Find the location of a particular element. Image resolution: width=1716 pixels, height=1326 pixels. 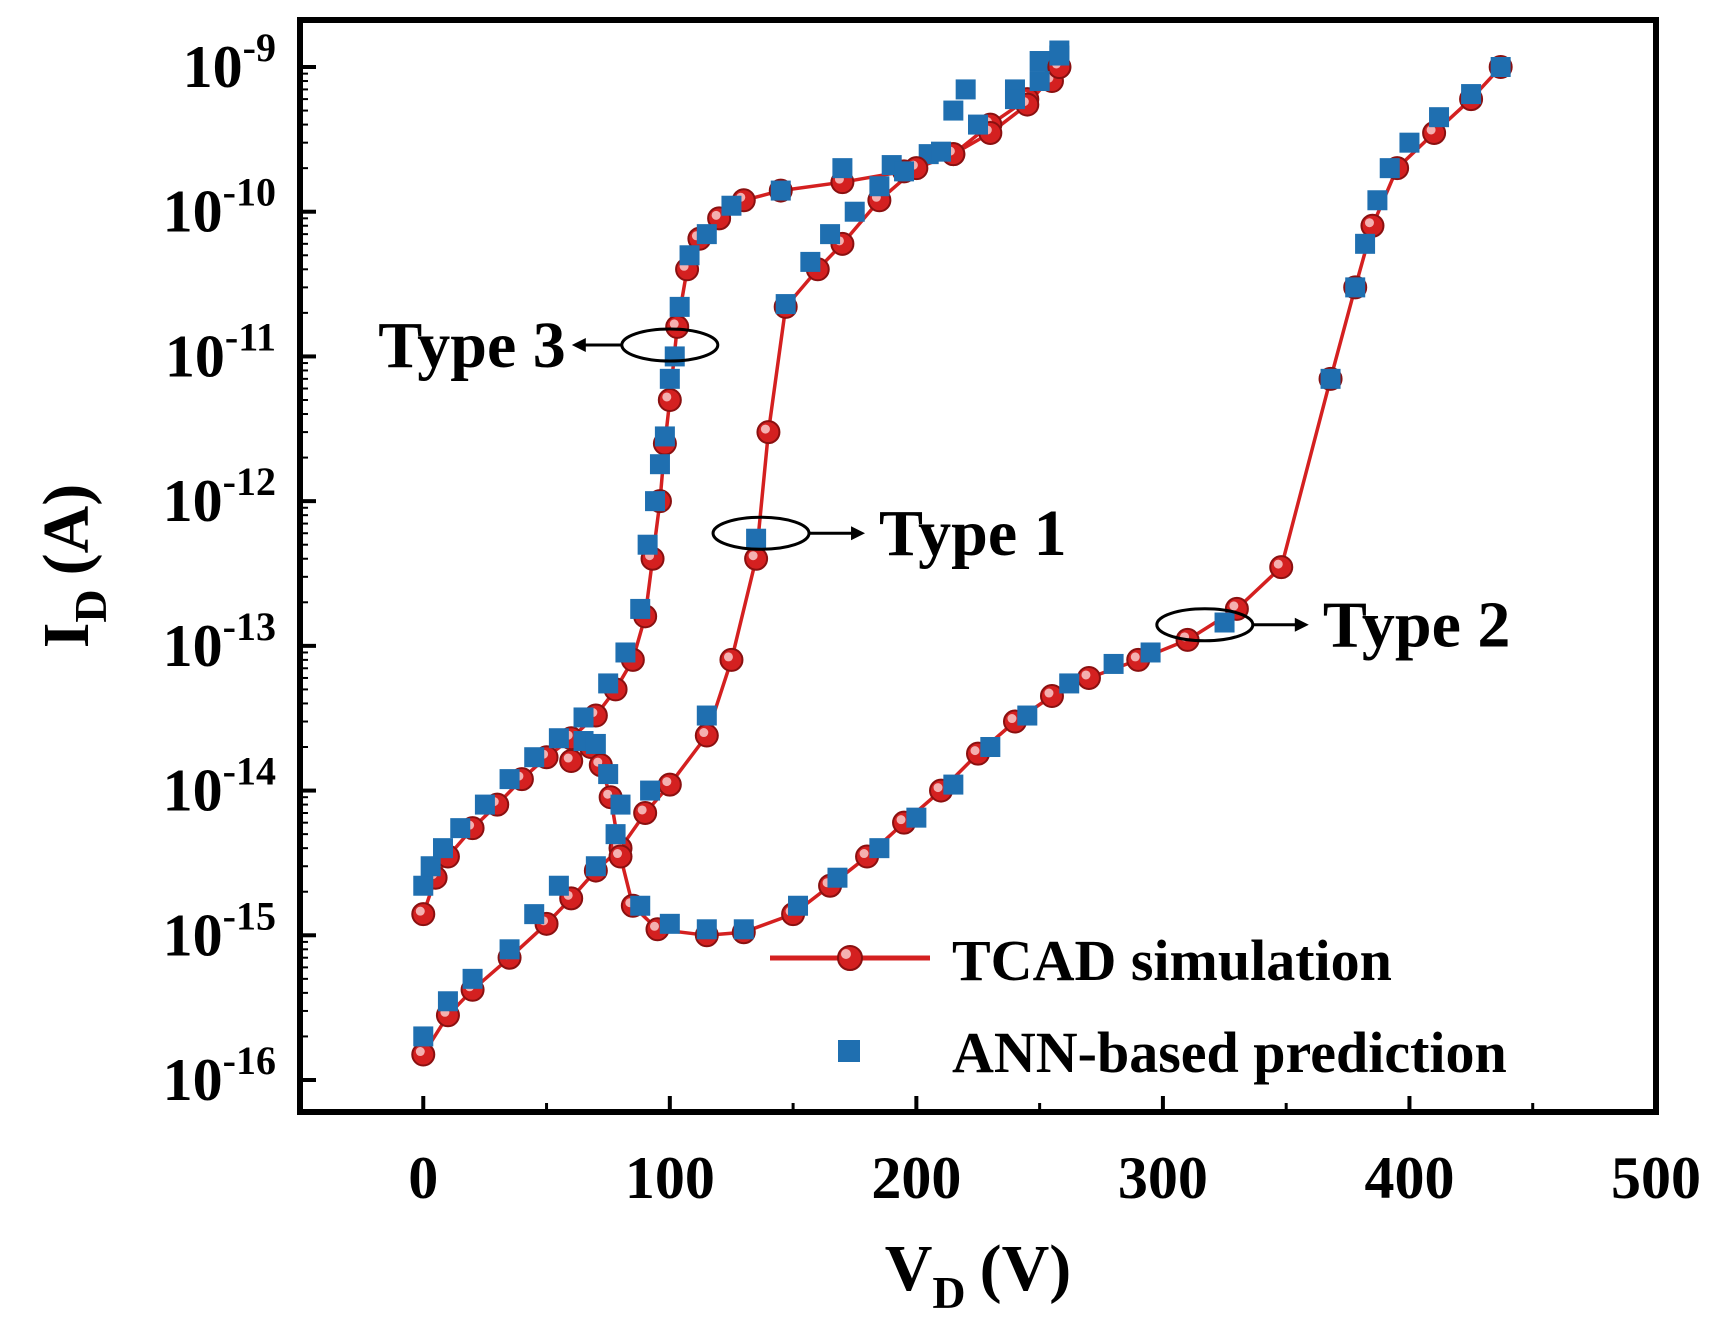

y-tick-label: 10-14 is located at coordinates (219, 786).